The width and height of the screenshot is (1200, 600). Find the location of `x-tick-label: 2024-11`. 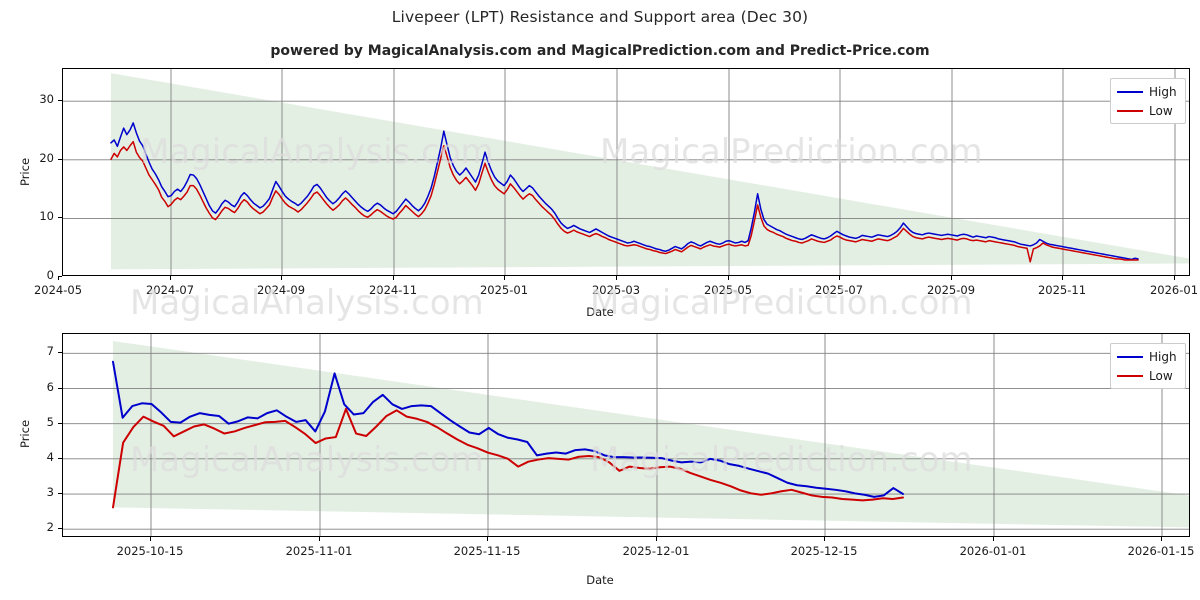

x-tick-label: 2024-11 is located at coordinates (393, 290).